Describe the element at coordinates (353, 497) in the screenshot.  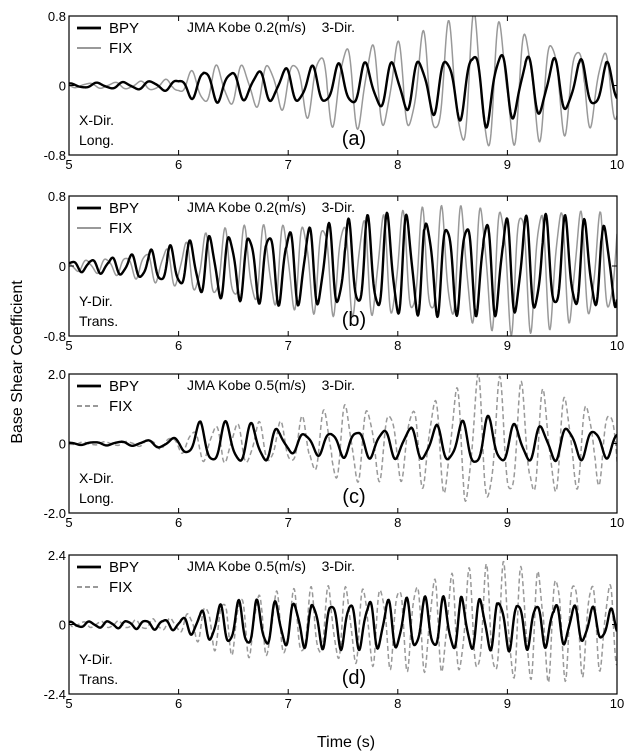
I see `panel-label: (c)` at that location.